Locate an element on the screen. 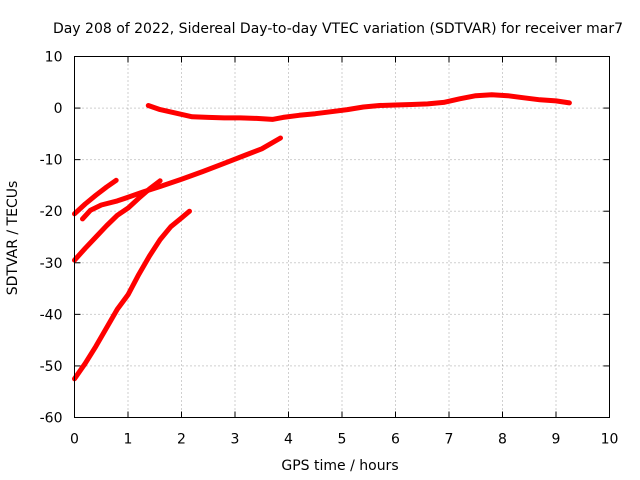  x-tick-label: 10 is located at coordinates (610, 440).